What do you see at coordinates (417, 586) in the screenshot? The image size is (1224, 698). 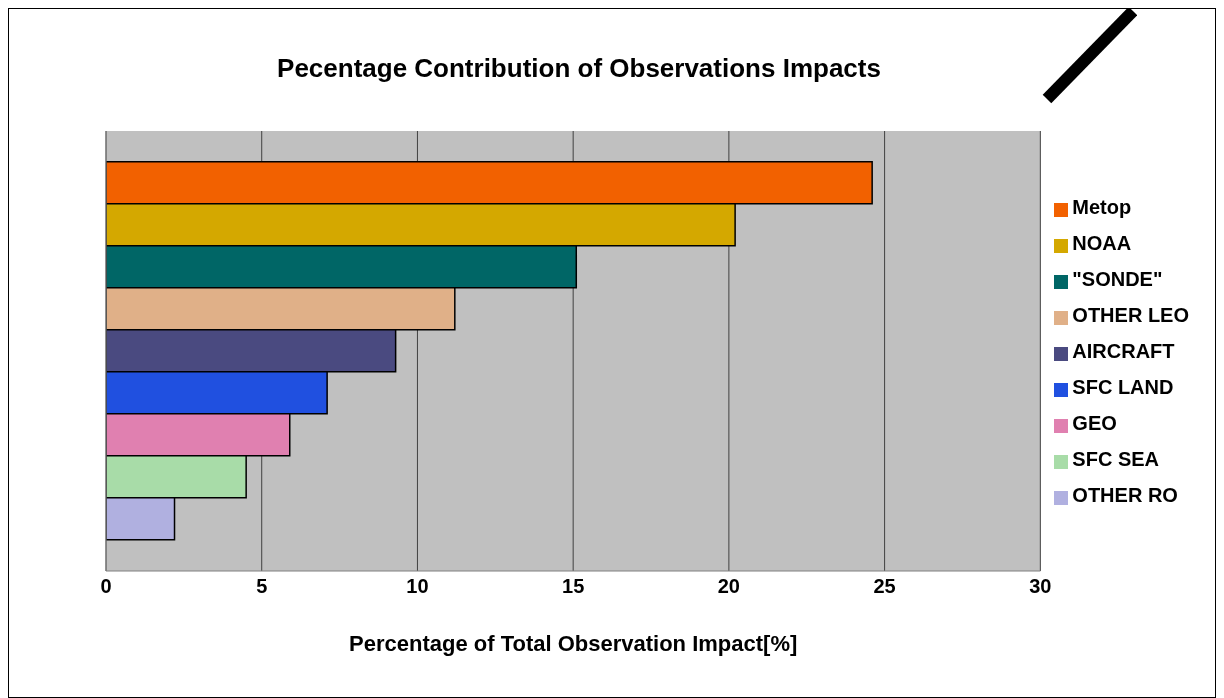 I see `x-tick-label: 10` at bounding box center [417, 586].